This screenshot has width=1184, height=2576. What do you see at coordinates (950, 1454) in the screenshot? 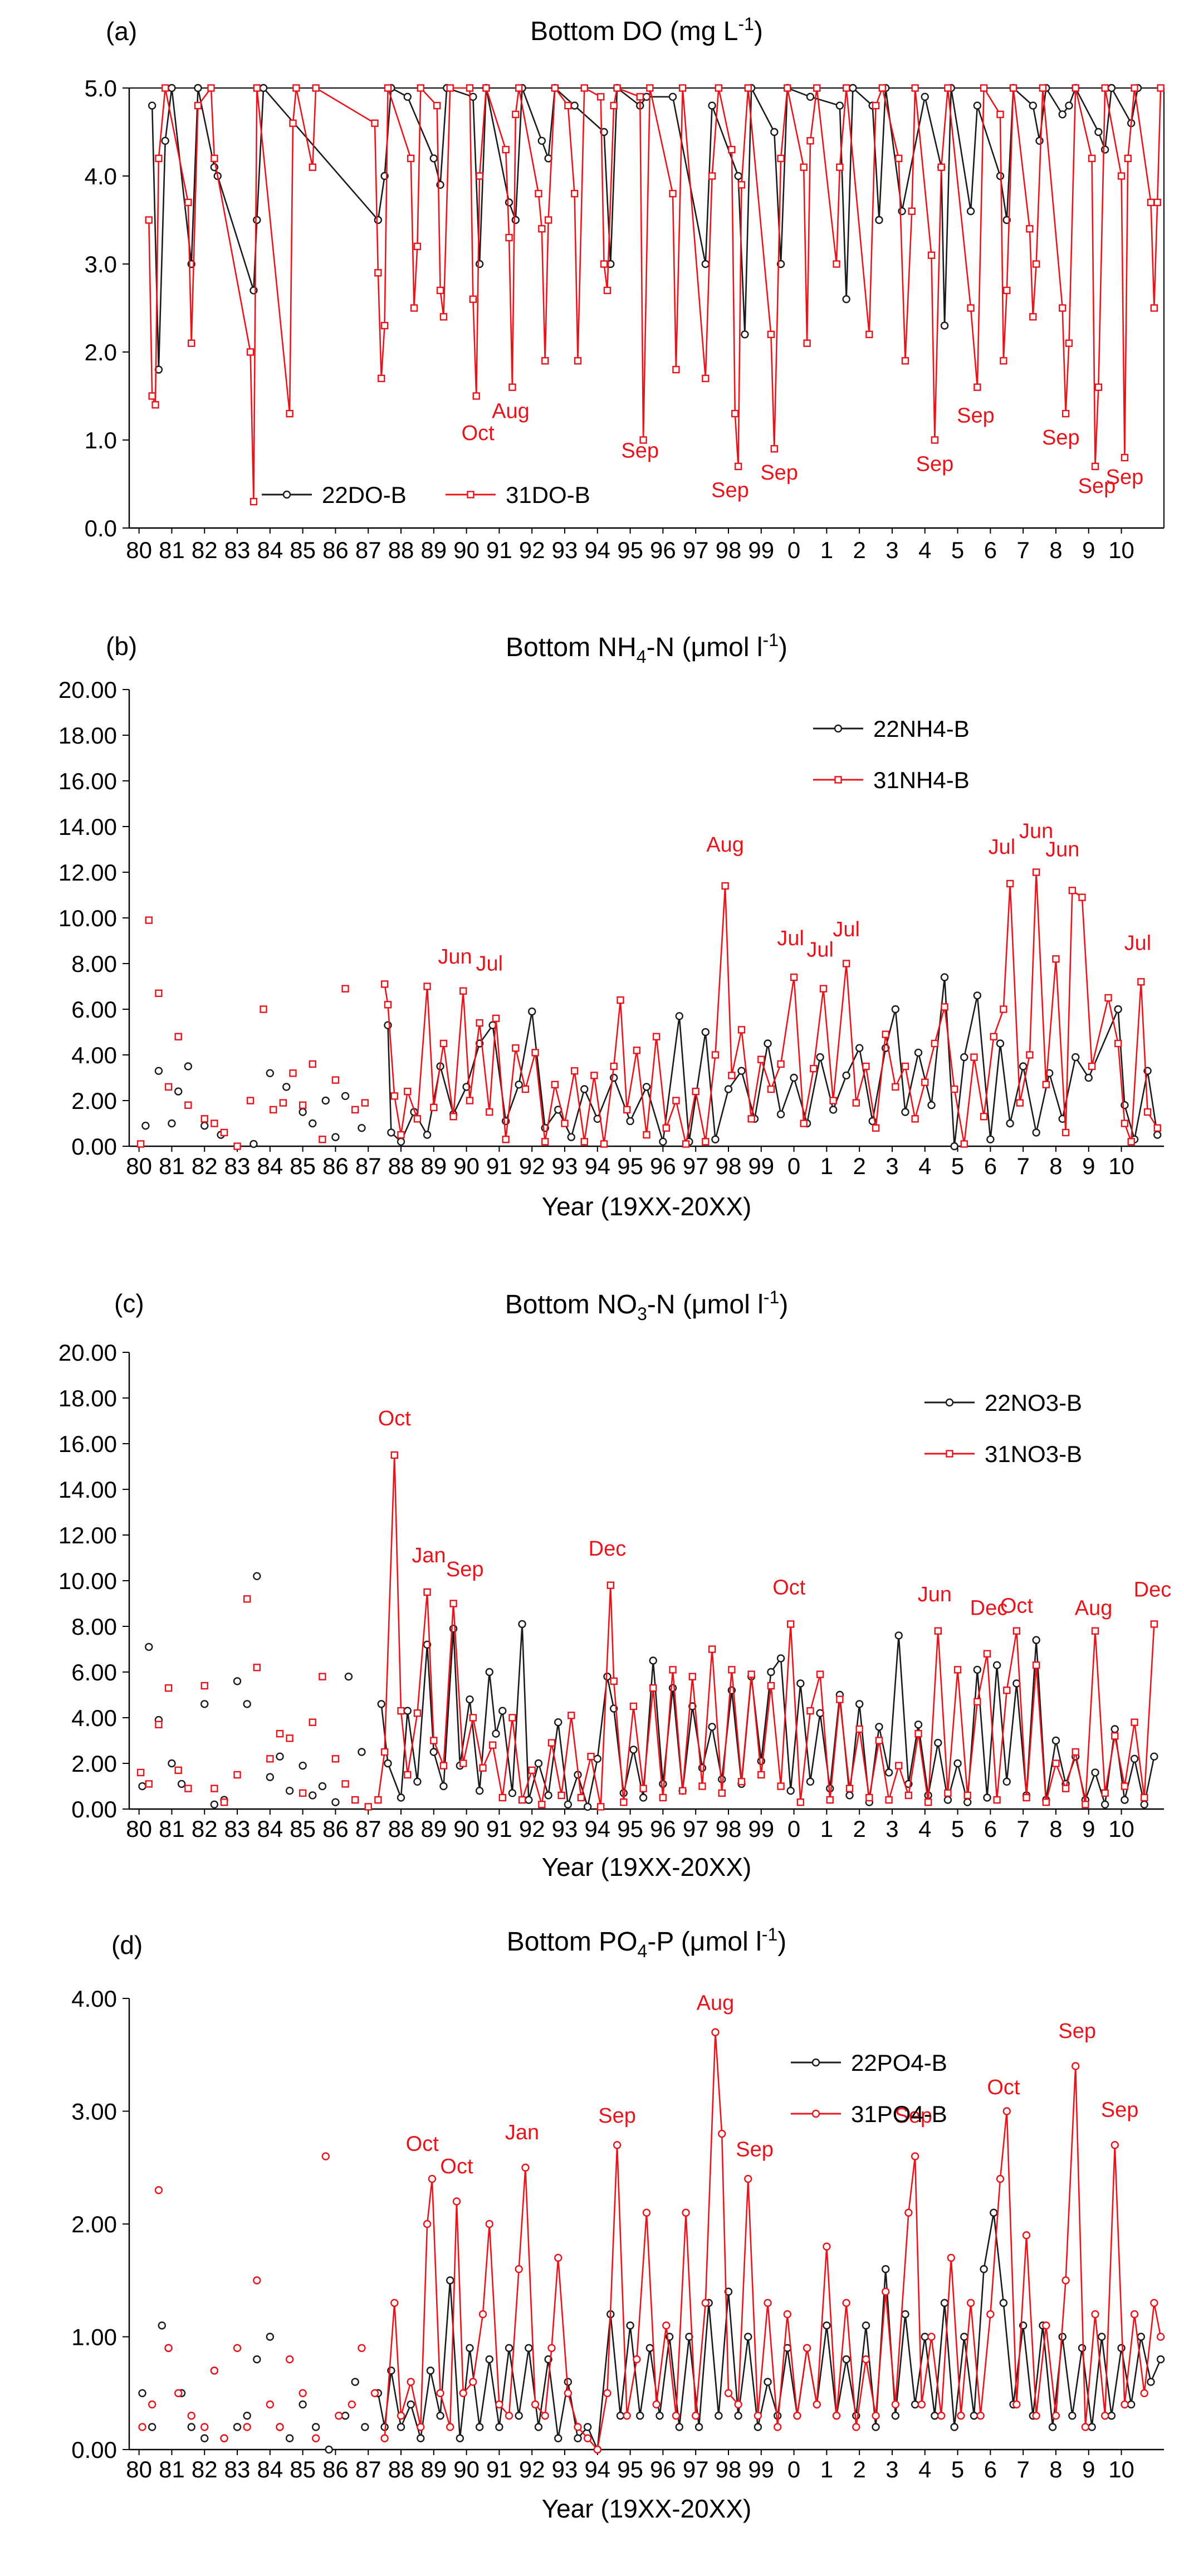
I see `legend-swatch-marker` at bounding box center [950, 1454].